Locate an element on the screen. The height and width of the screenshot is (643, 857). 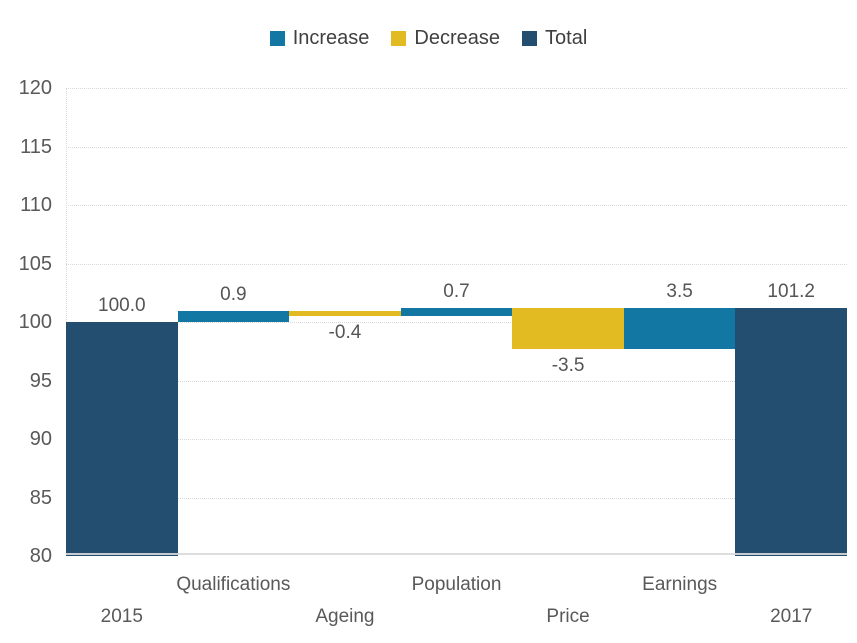
legend-label: Total is located at coordinates (566, 38).